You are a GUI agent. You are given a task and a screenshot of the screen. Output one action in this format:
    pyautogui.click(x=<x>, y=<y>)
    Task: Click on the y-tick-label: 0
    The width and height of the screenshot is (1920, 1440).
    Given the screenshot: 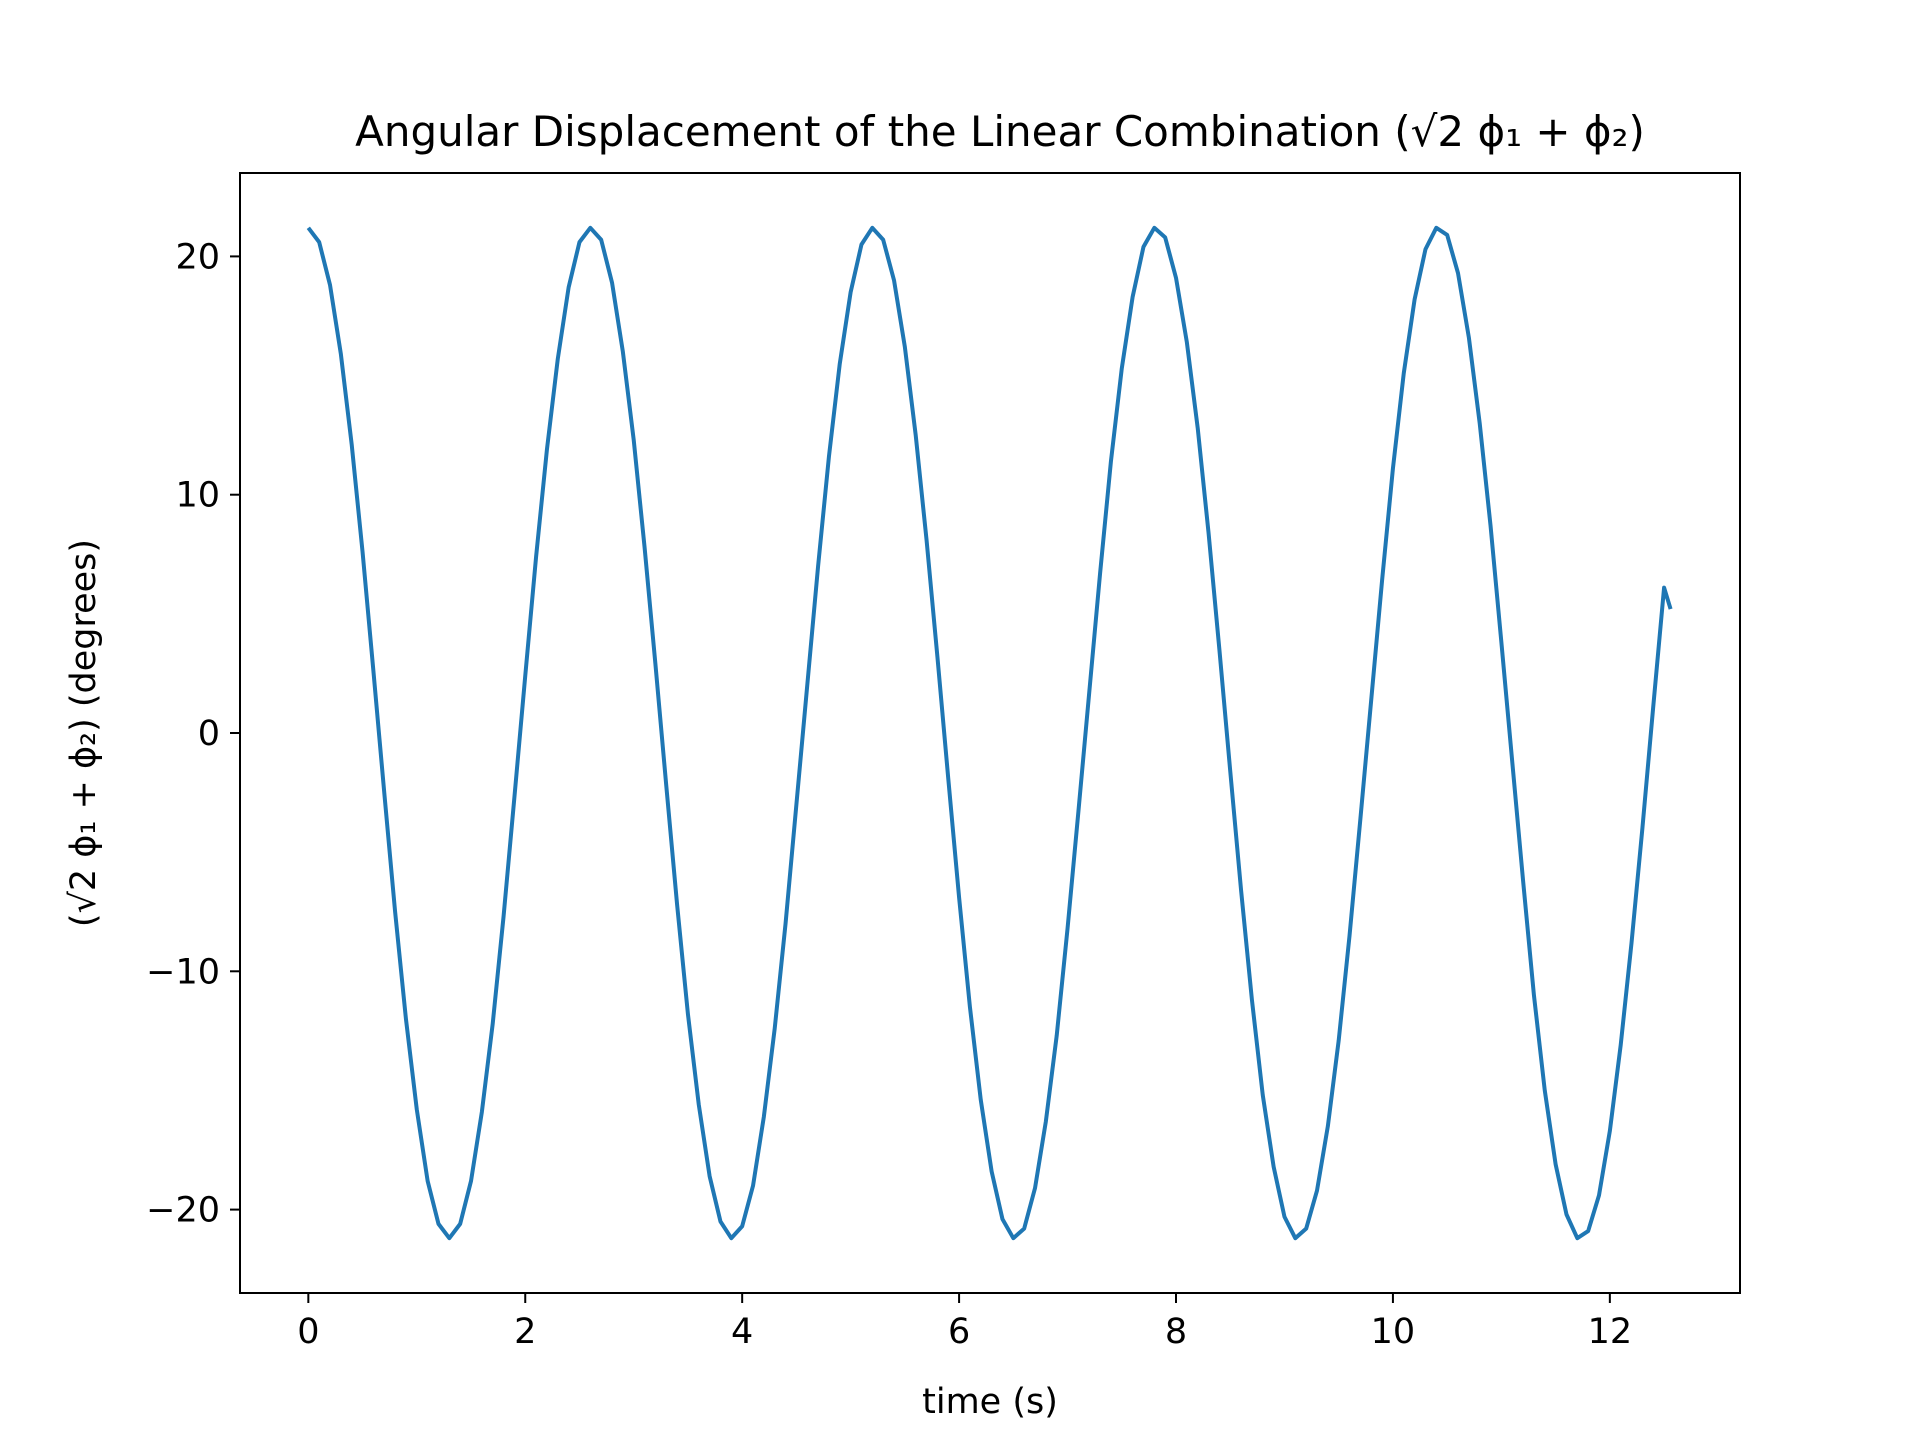 What is the action you would take?
    pyautogui.click(x=209, y=734)
    